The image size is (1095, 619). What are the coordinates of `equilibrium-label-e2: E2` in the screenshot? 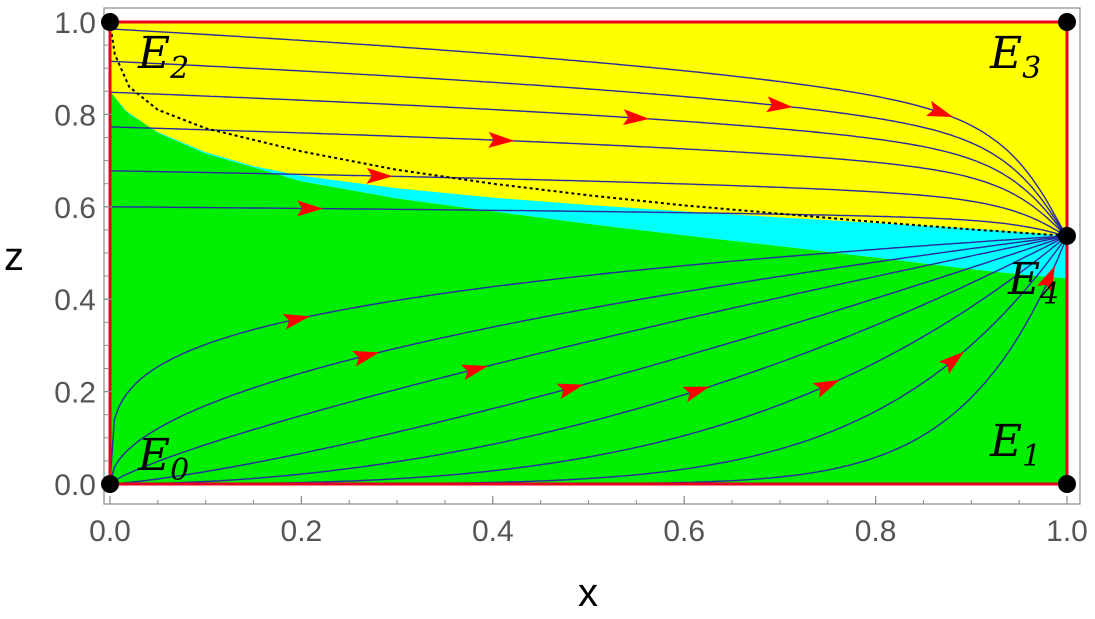 It's located at (163, 57).